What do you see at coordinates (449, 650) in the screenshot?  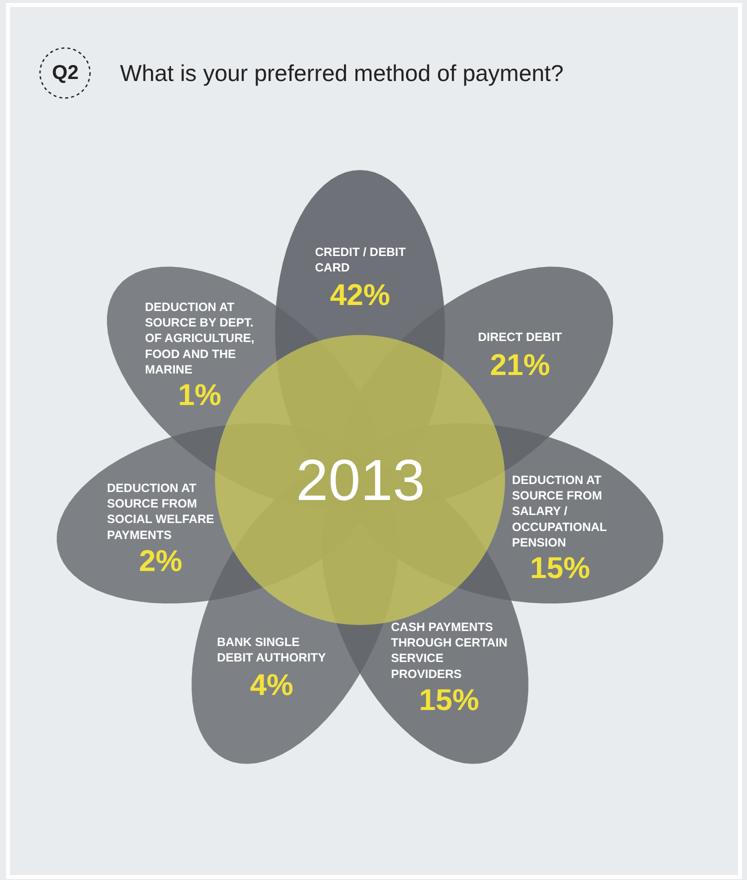 I see `category-label: CASH PAYMENTS THROUGH CERTAIN SERVICE PROVIDERS` at bounding box center [449, 650].